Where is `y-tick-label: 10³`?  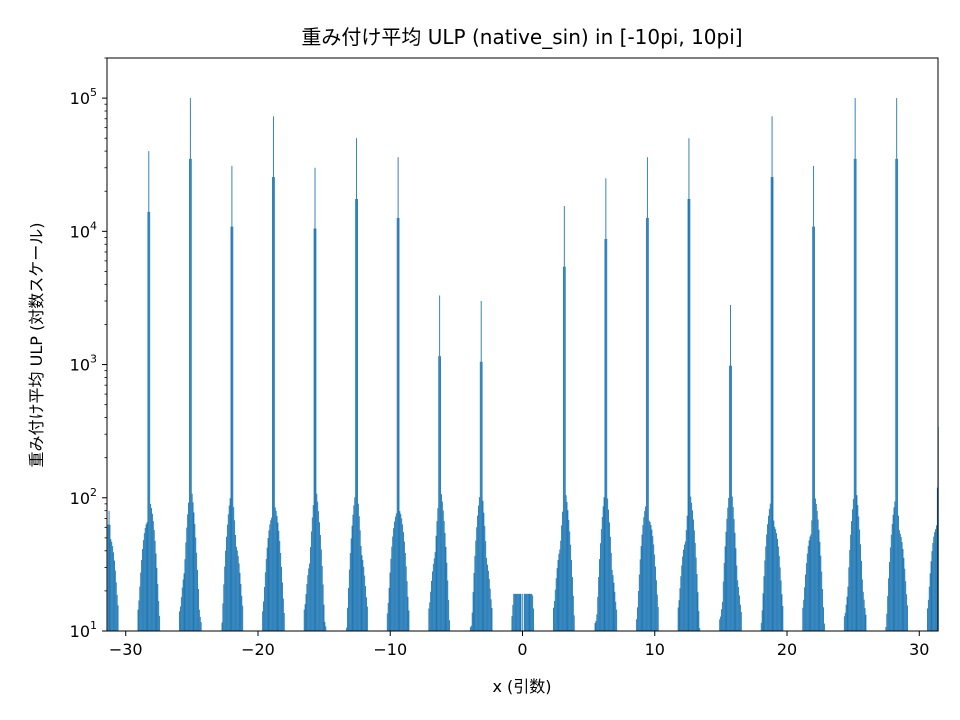
y-tick-label: 10³ is located at coordinates (83, 364).